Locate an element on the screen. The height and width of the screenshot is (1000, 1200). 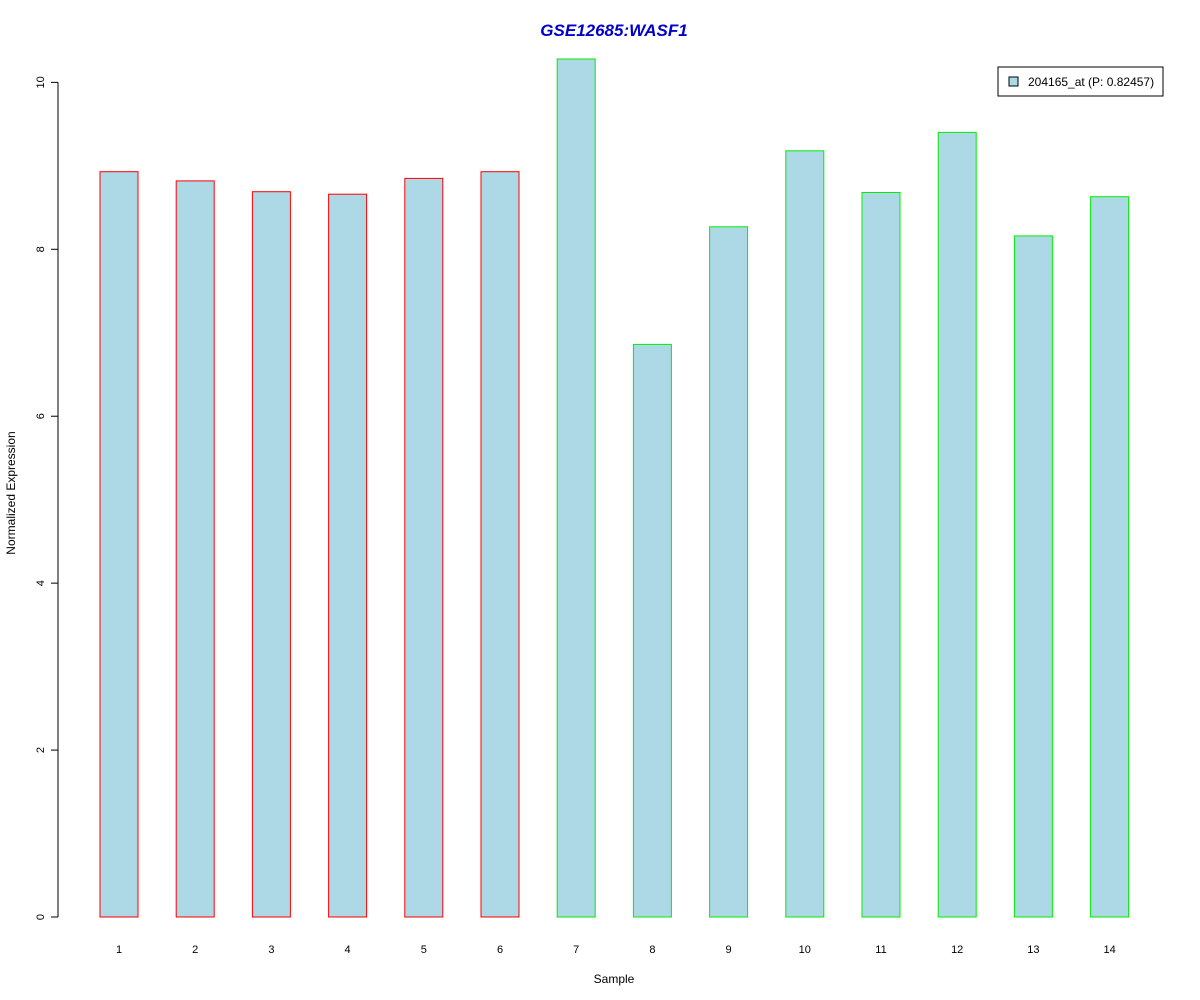
x-tick-label: 12 is located at coordinates (957, 950).